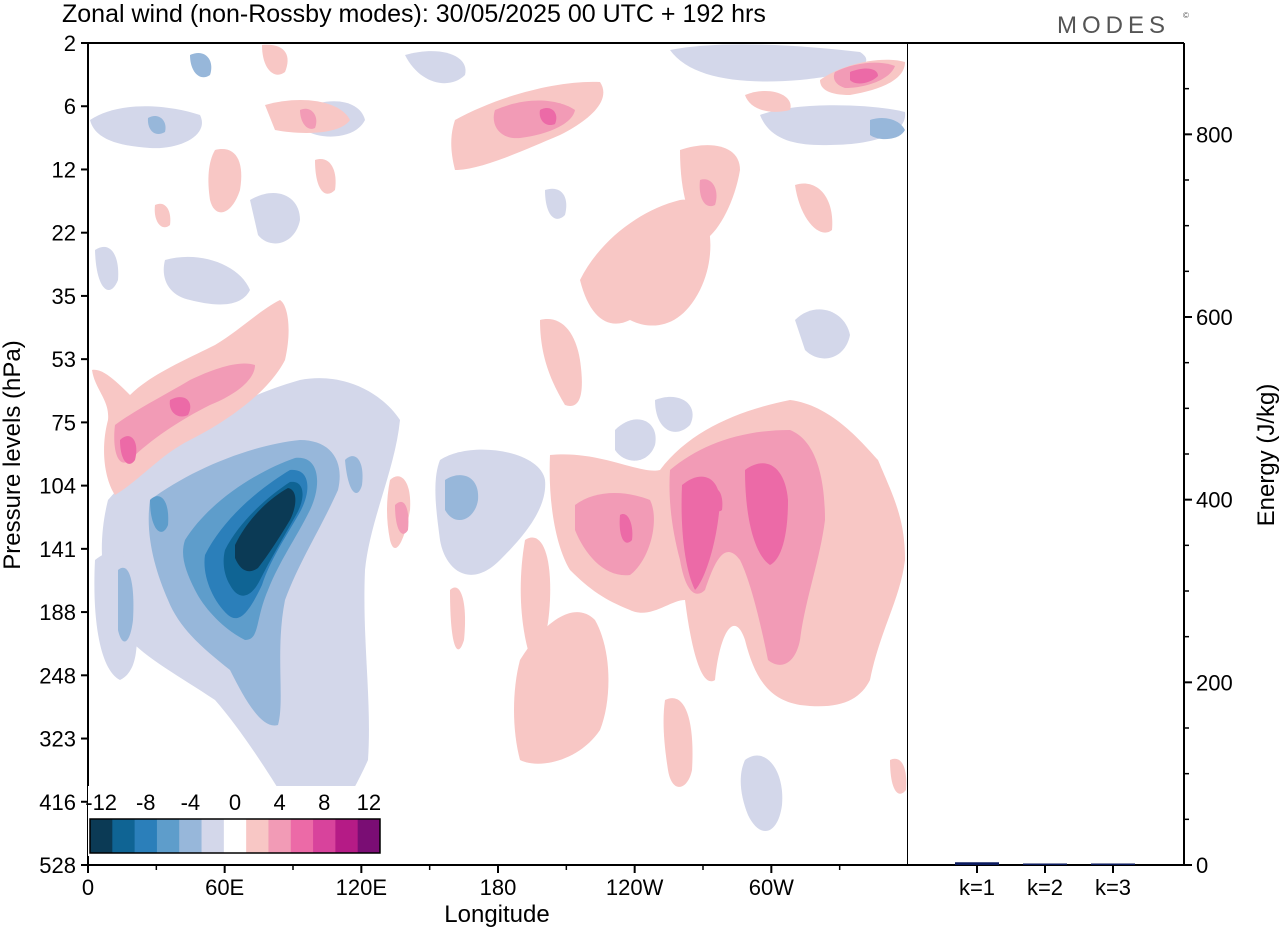 This screenshot has width=1280, height=935. I want to click on contour-neg-2-g, so click(146, 127).